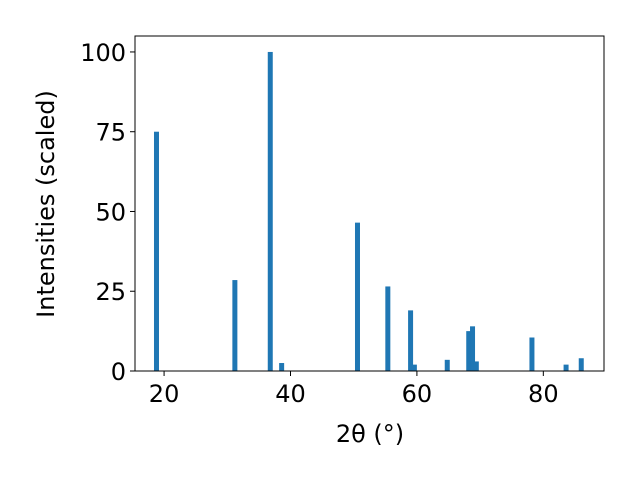 The image size is (640, 480). I want to click on x-tick-label: 20, so click(164, 394).